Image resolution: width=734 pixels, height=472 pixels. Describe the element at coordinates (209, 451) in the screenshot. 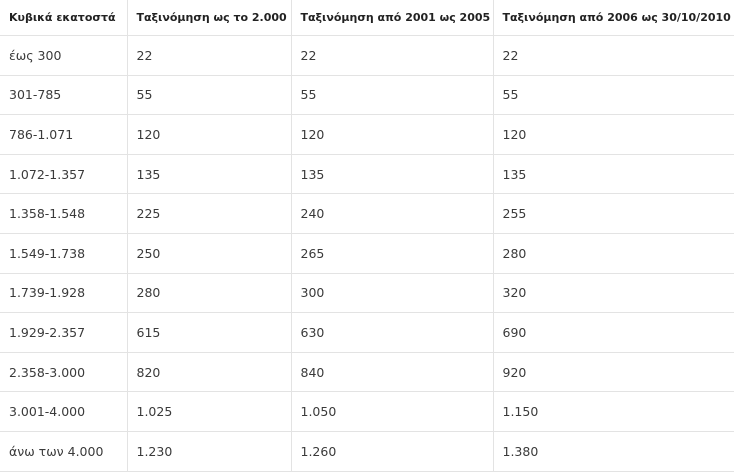

I see `table-cell: 1.230` at that location.